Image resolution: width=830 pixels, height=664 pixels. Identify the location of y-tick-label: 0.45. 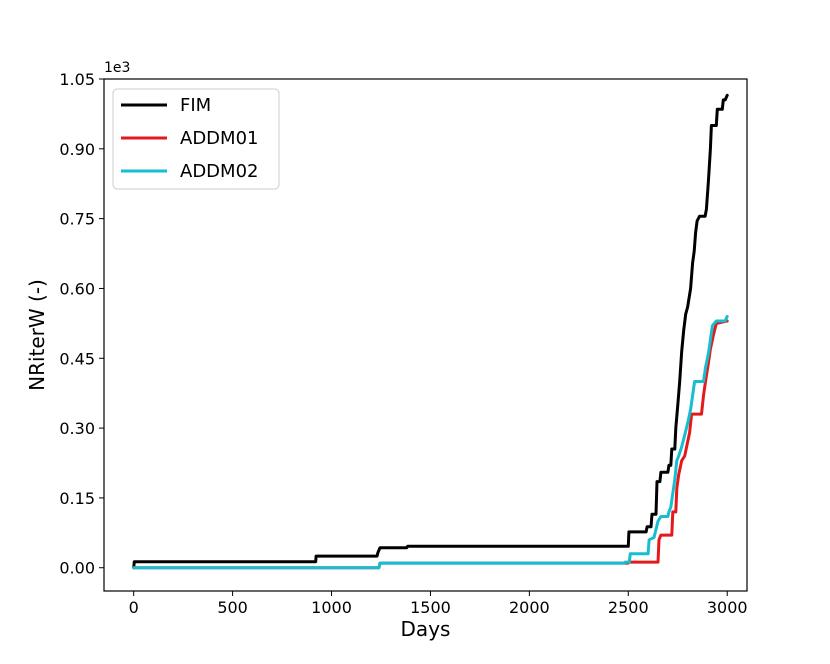
(77, 358).